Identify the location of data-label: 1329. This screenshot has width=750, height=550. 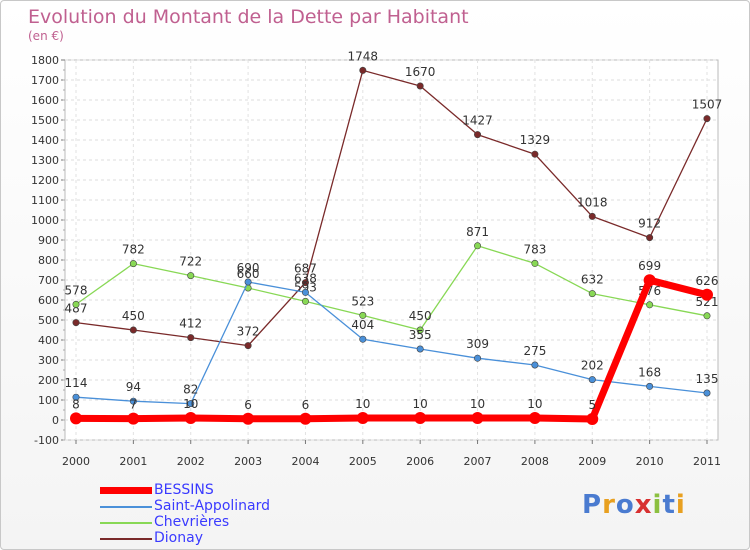
(535, 140).